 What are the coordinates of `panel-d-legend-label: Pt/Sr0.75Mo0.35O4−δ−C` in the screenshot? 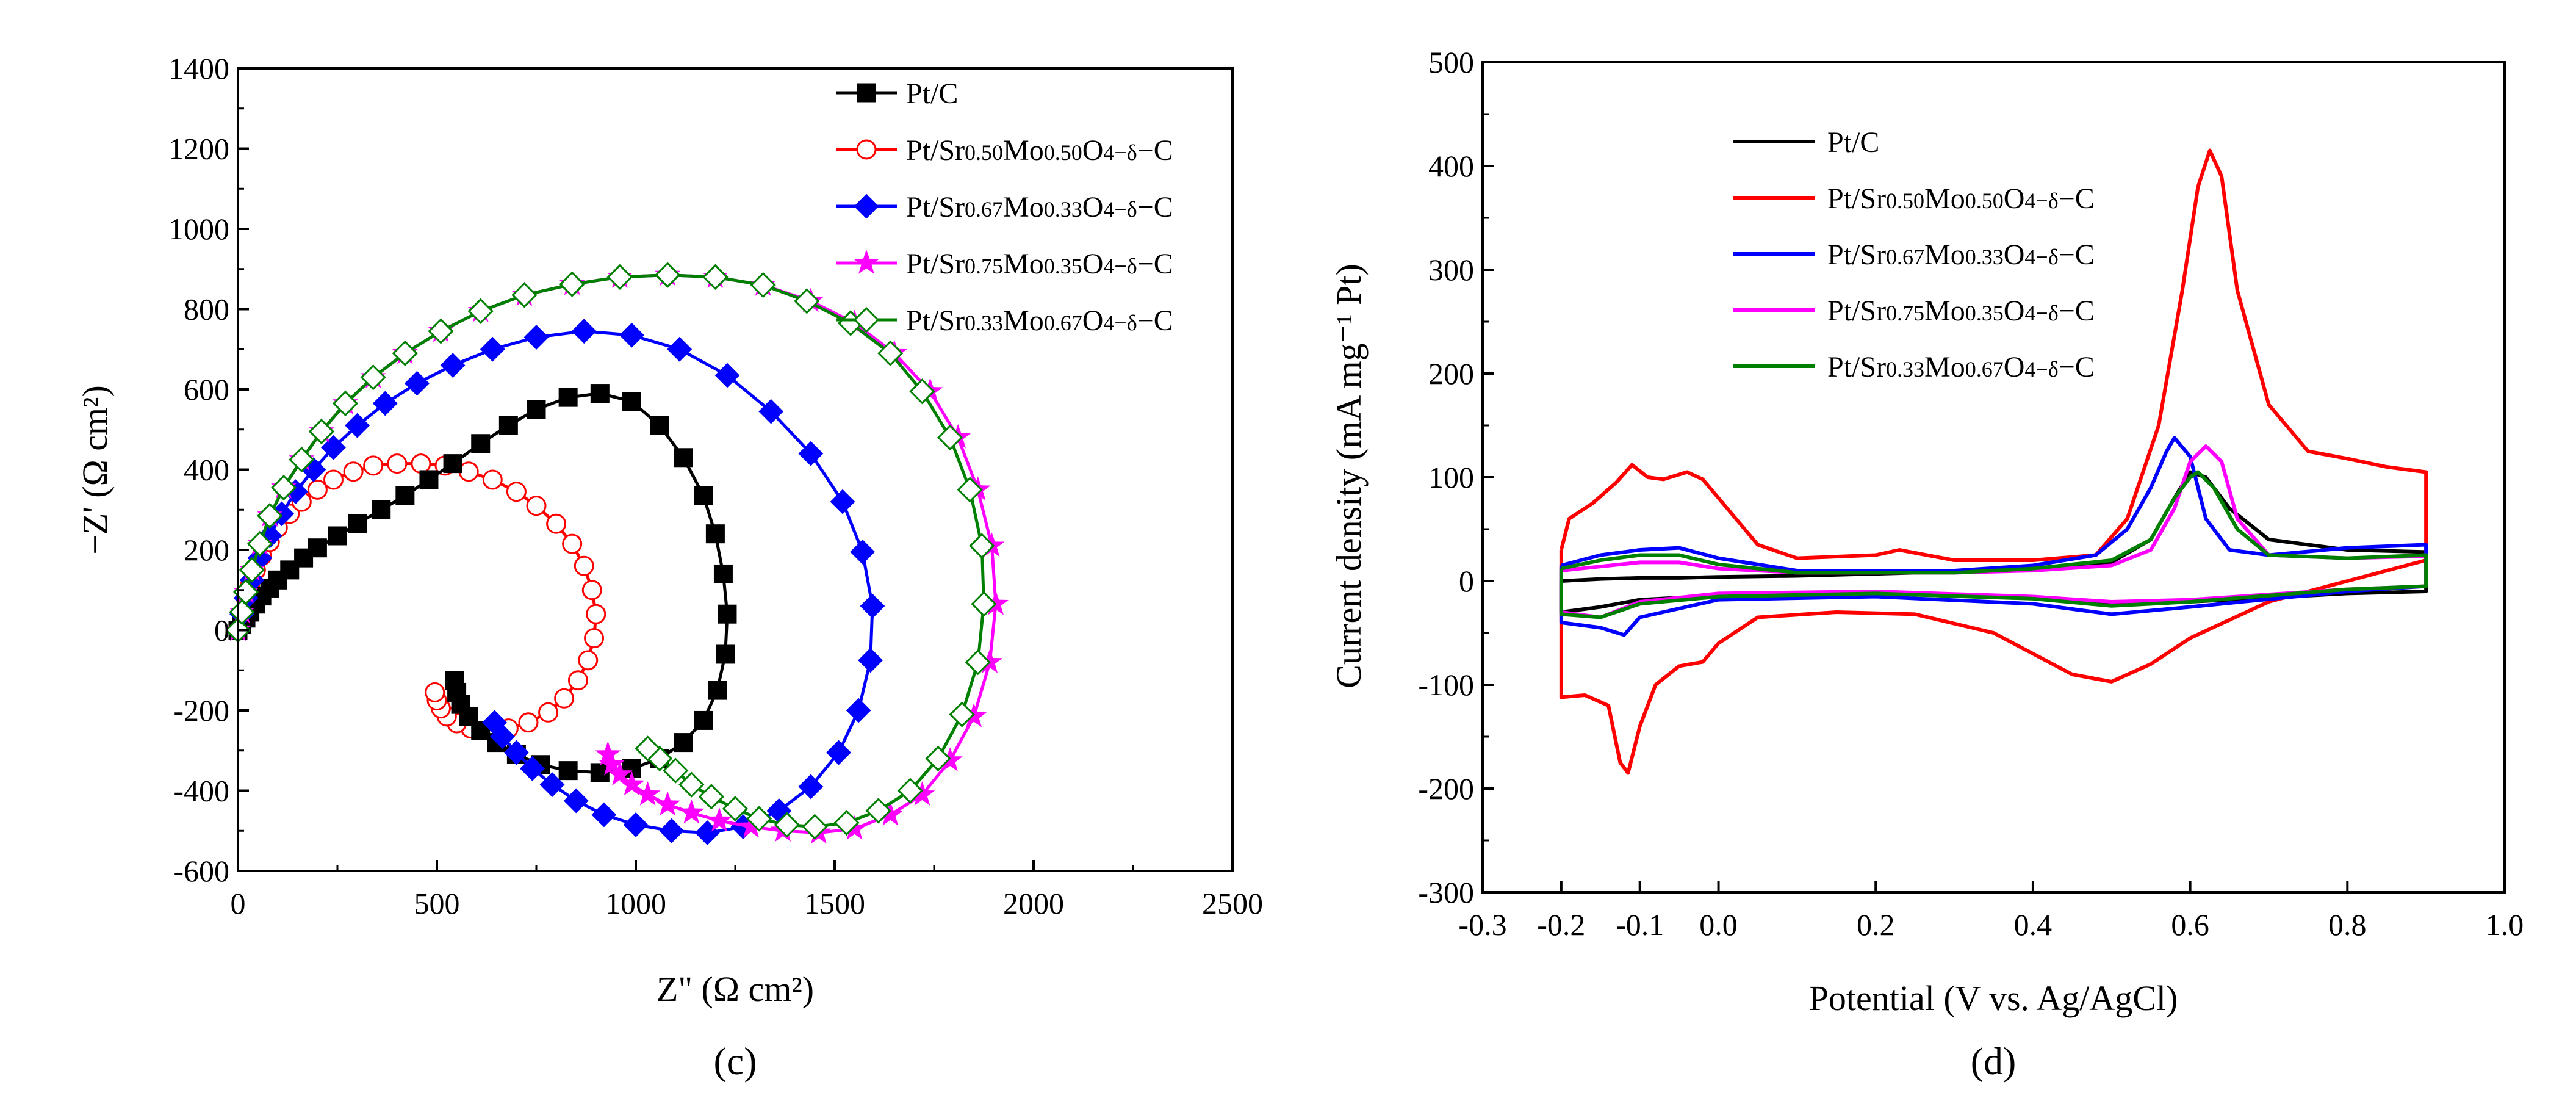 It's located at (1961, 311).